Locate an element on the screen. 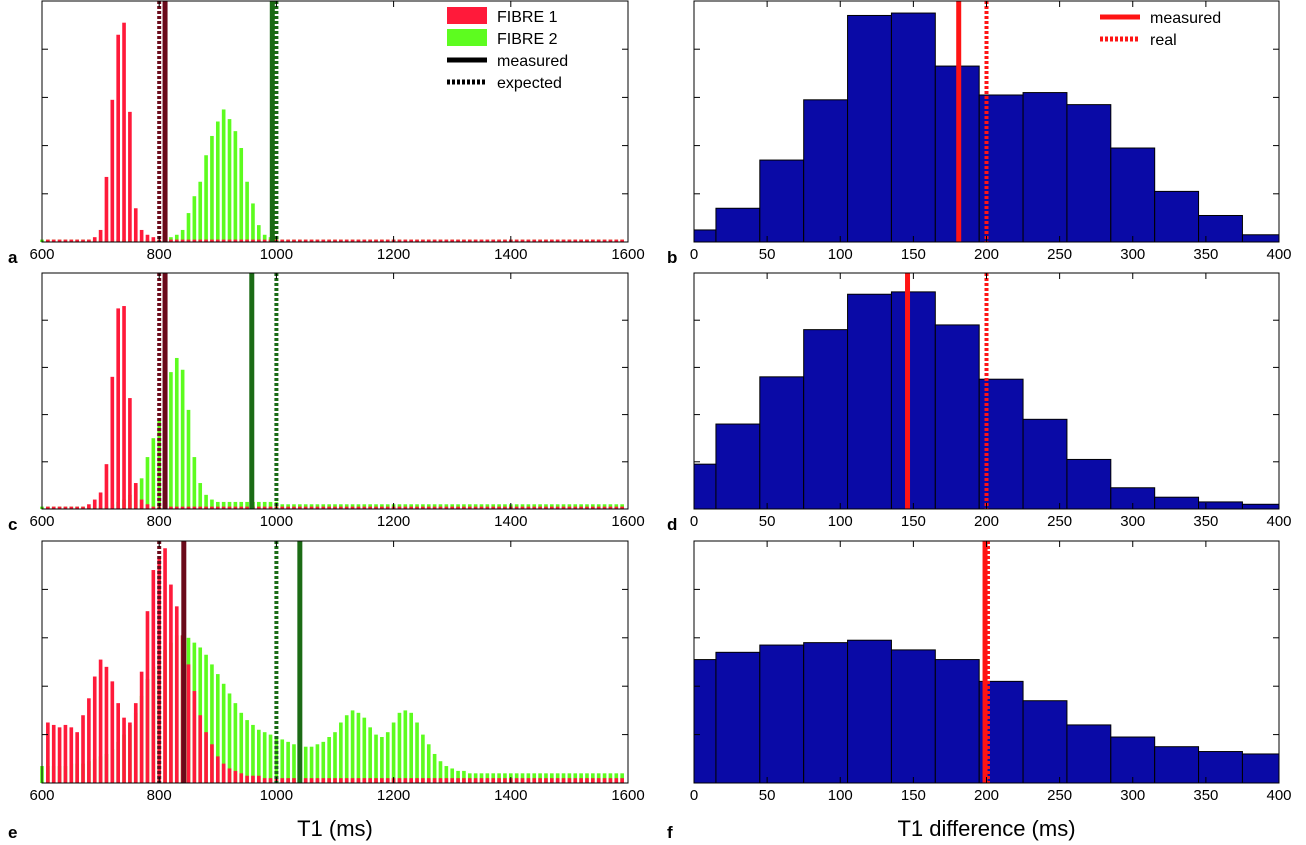  x-tick-label: 50 is located at coordinates (767, 521).